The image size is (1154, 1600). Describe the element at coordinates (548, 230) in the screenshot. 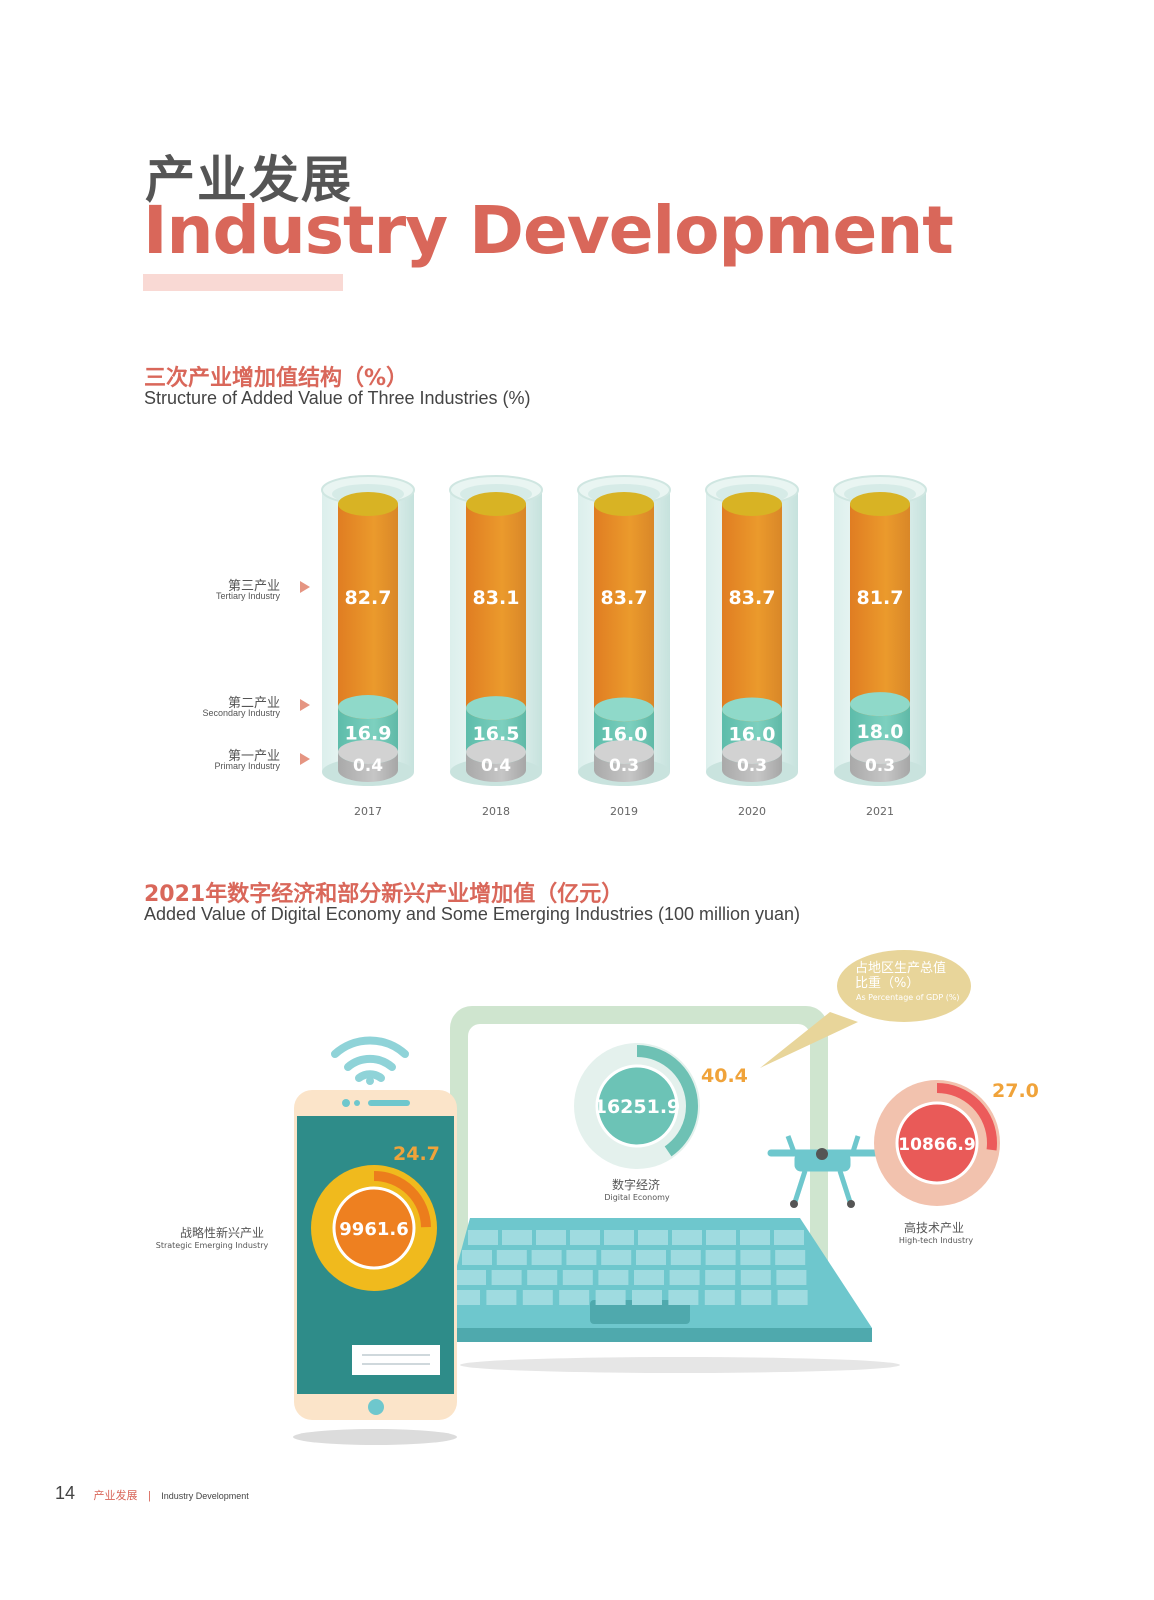

I see `page-title-en: Industry Development` at that location.